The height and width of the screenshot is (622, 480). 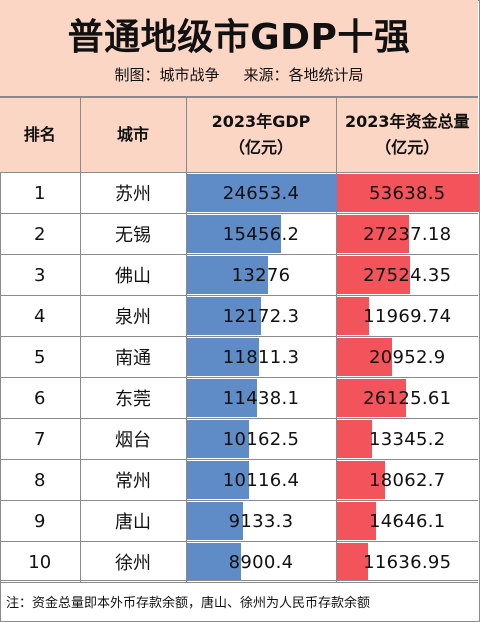 I want to click on col-header-gdp: 2023年GDP （亿元）, so click(x=261, y=135).